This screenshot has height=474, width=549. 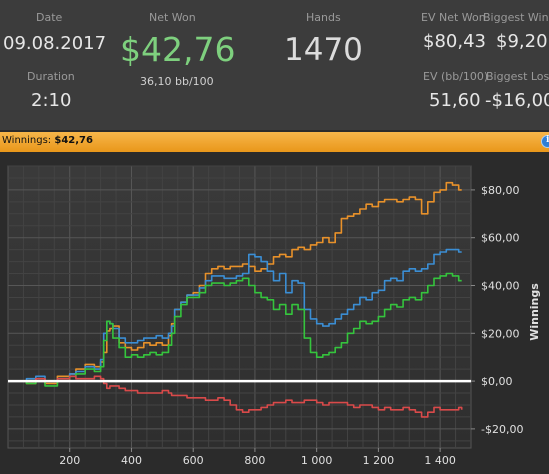 What do you see at coordinates (522, 41) in the screenshot?
I see `biggest-win-value: $9,20` at bounding box center [522, 41].